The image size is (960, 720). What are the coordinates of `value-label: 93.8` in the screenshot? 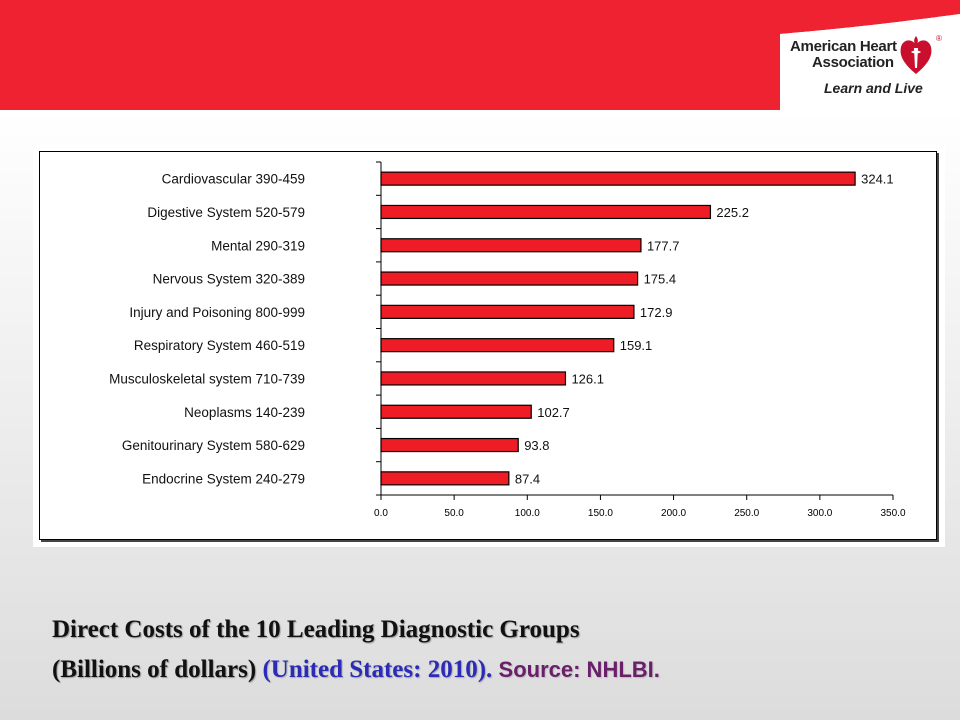 It's located at (536, 445).